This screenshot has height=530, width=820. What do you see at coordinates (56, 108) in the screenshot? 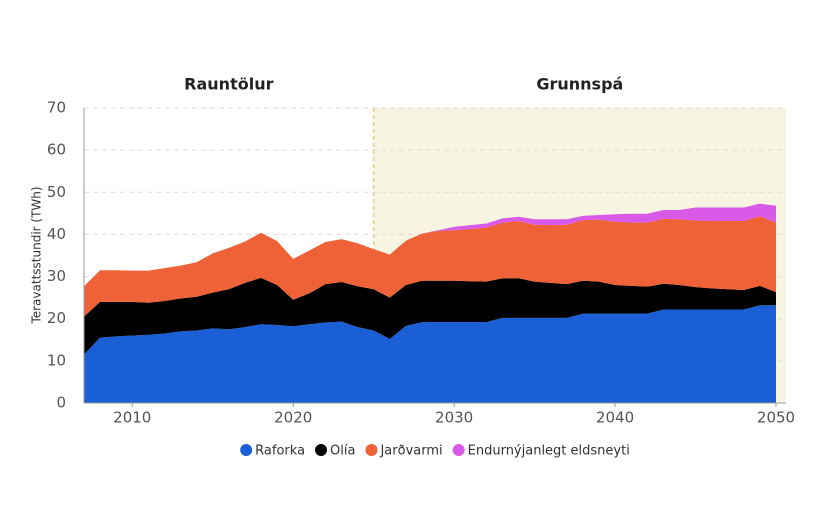
I see `y-tick-label: 70` at bounding box center [56, 108].